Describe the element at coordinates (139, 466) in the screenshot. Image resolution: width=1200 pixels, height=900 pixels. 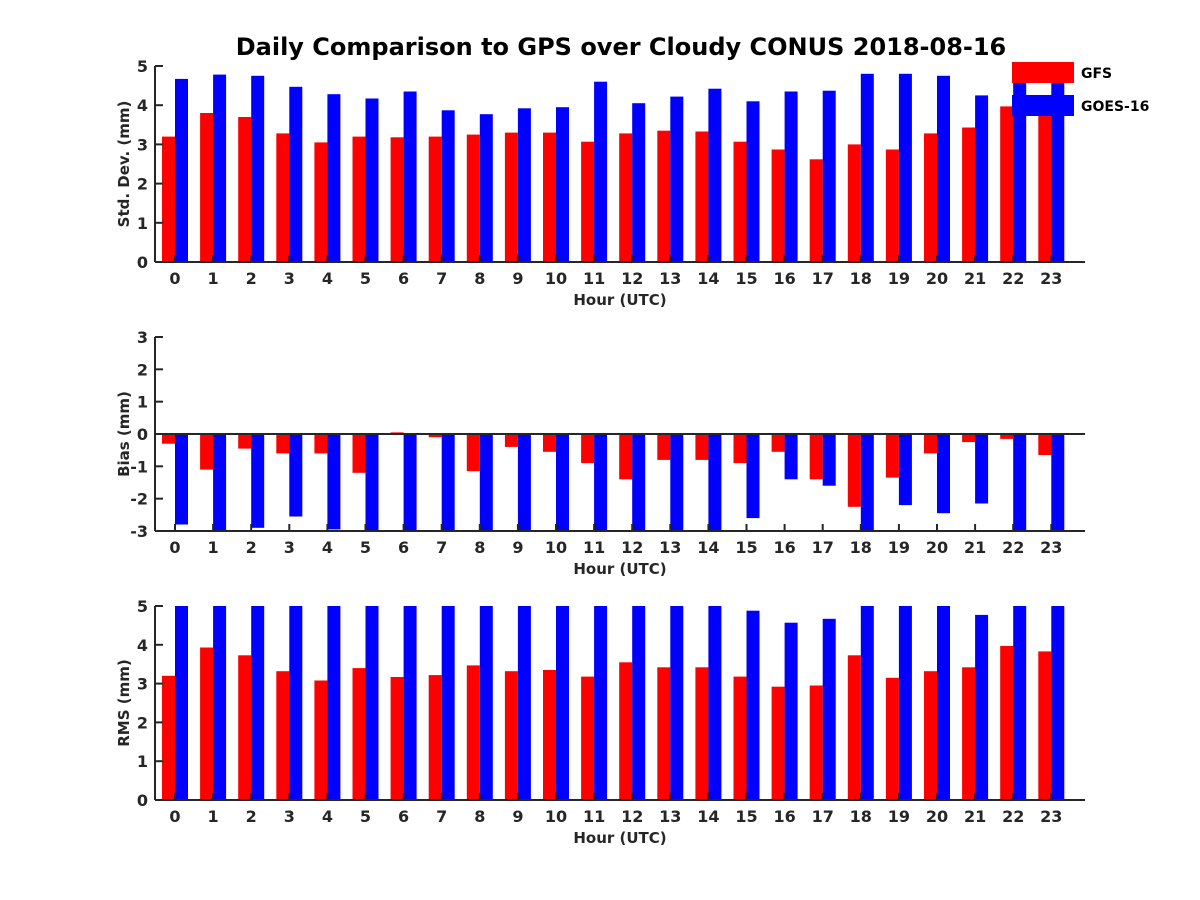
I see `y-tick-label: -1` at that location.